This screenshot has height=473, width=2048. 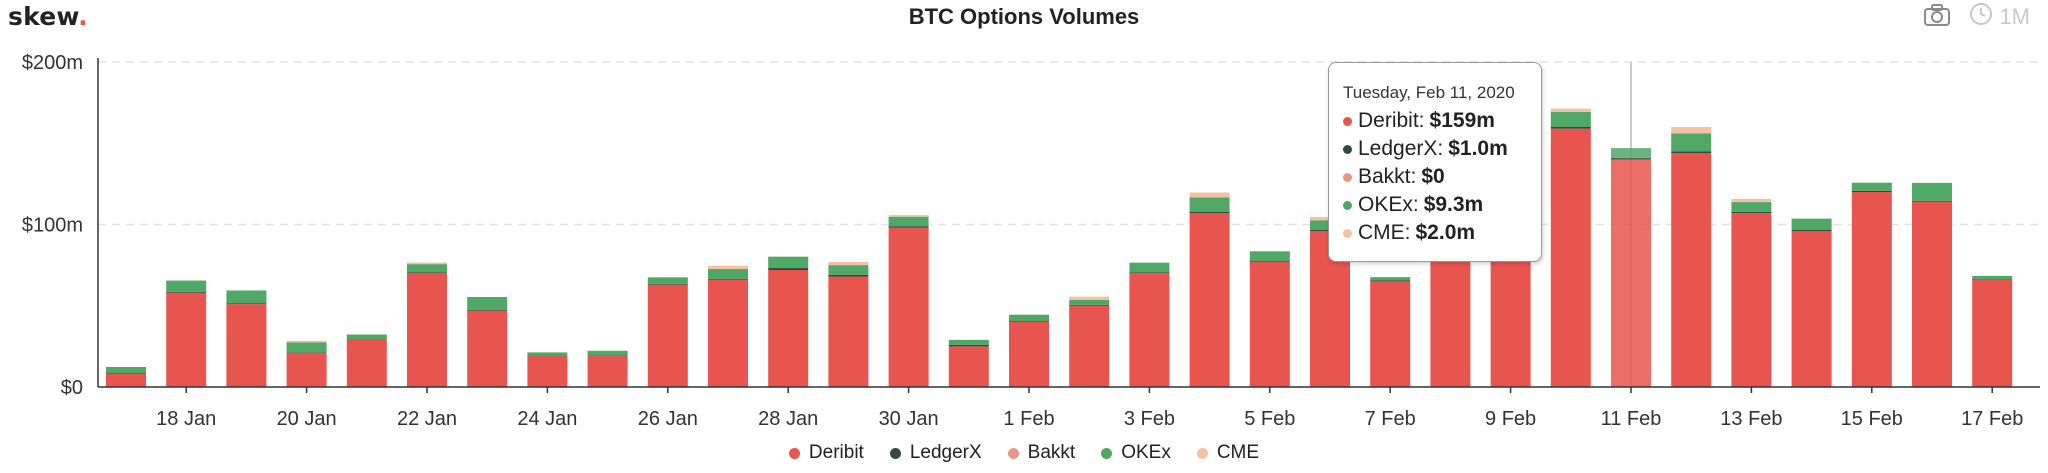 What do you see at coordinates (72, 388) in the screenshot?
I see `y-tick-label: $0` at bounding box center [72, 388].